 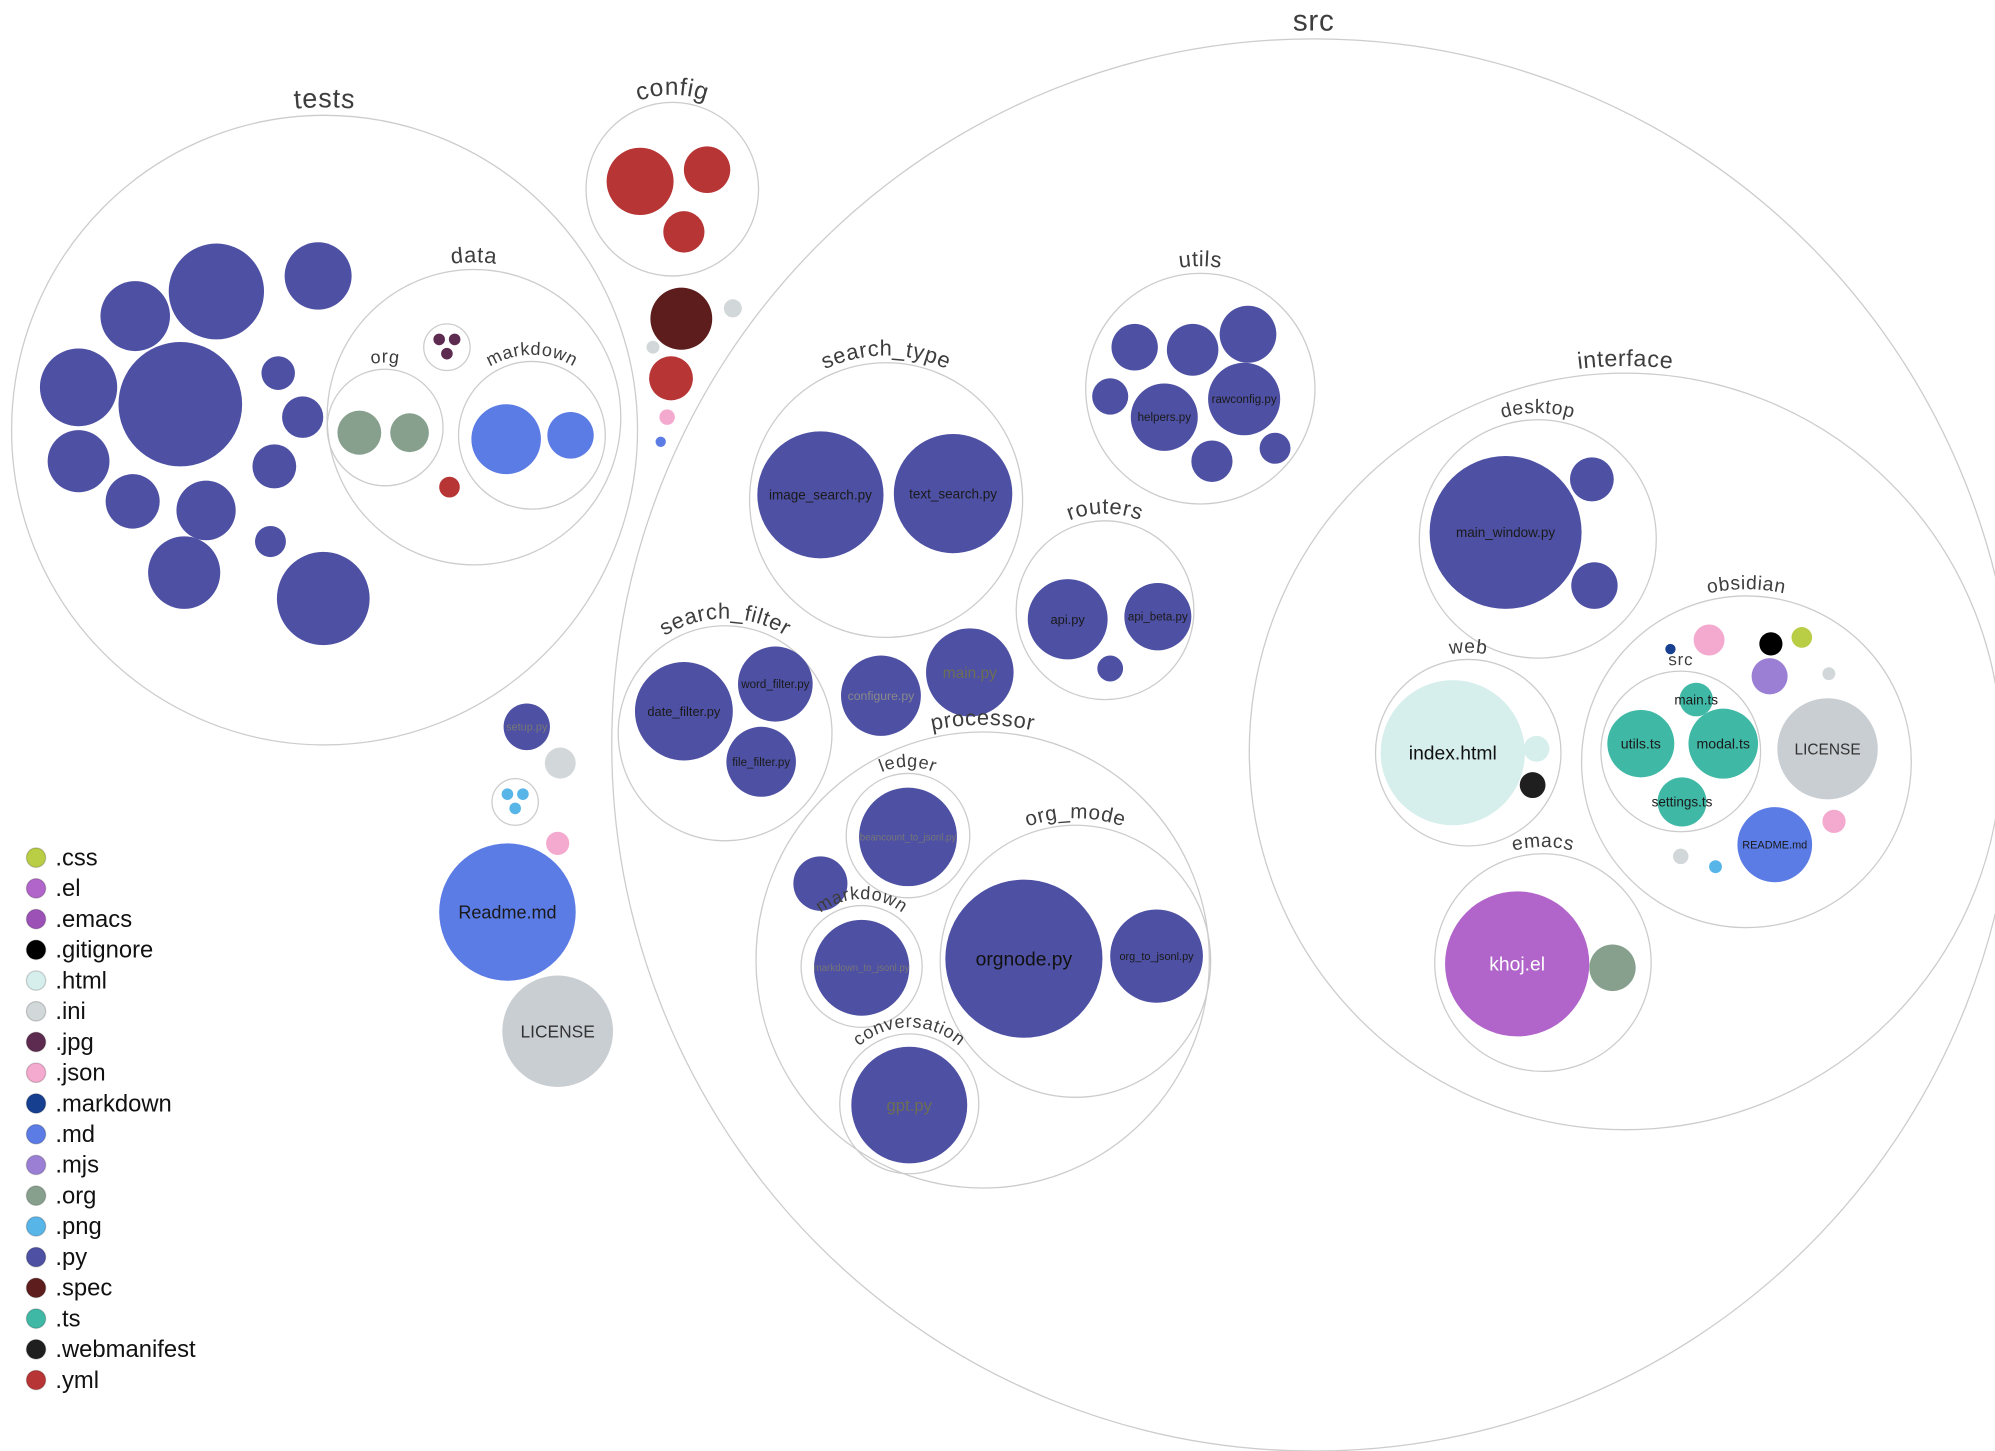 What do you see at coordinates (1625, 359) in the screenshot?
I see `dir-label-interface: interface` at bounding box center [1625, 359].